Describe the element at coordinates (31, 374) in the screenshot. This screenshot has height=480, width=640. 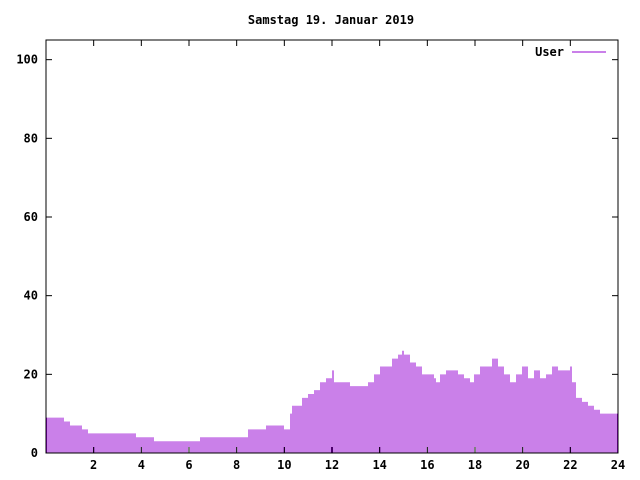
I see `y-tick-label: 20` at that location.